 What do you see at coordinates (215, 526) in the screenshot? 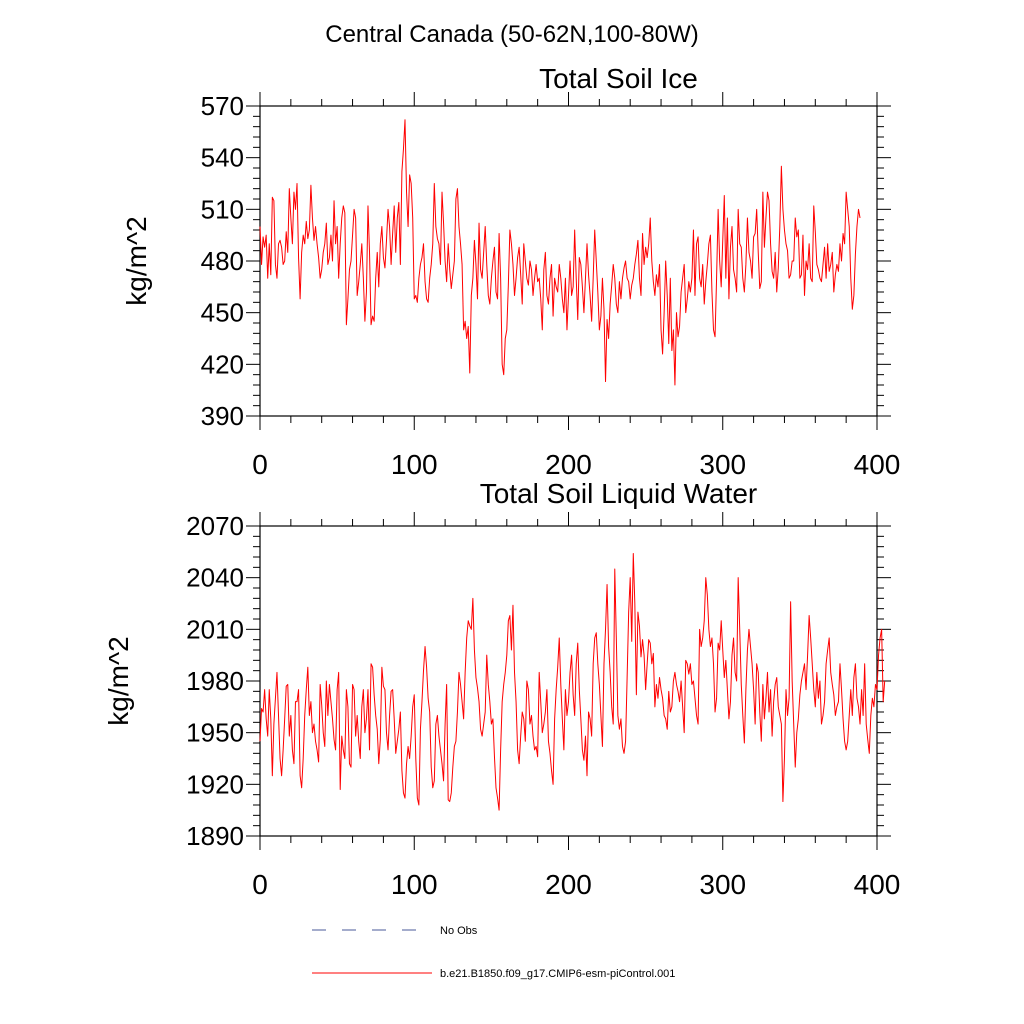
I see `y-tick-label: 2070` at bounding box center [215, 526].